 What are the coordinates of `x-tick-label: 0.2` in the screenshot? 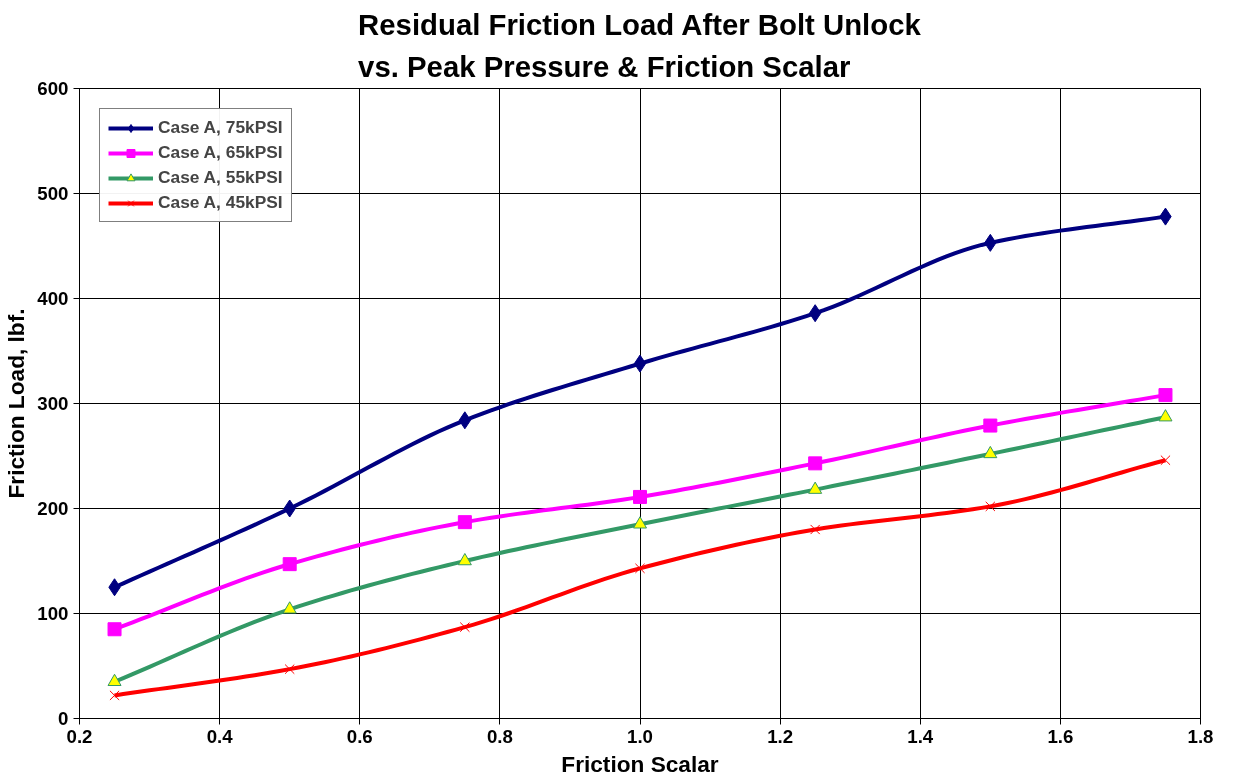 It's located at (79, 736).